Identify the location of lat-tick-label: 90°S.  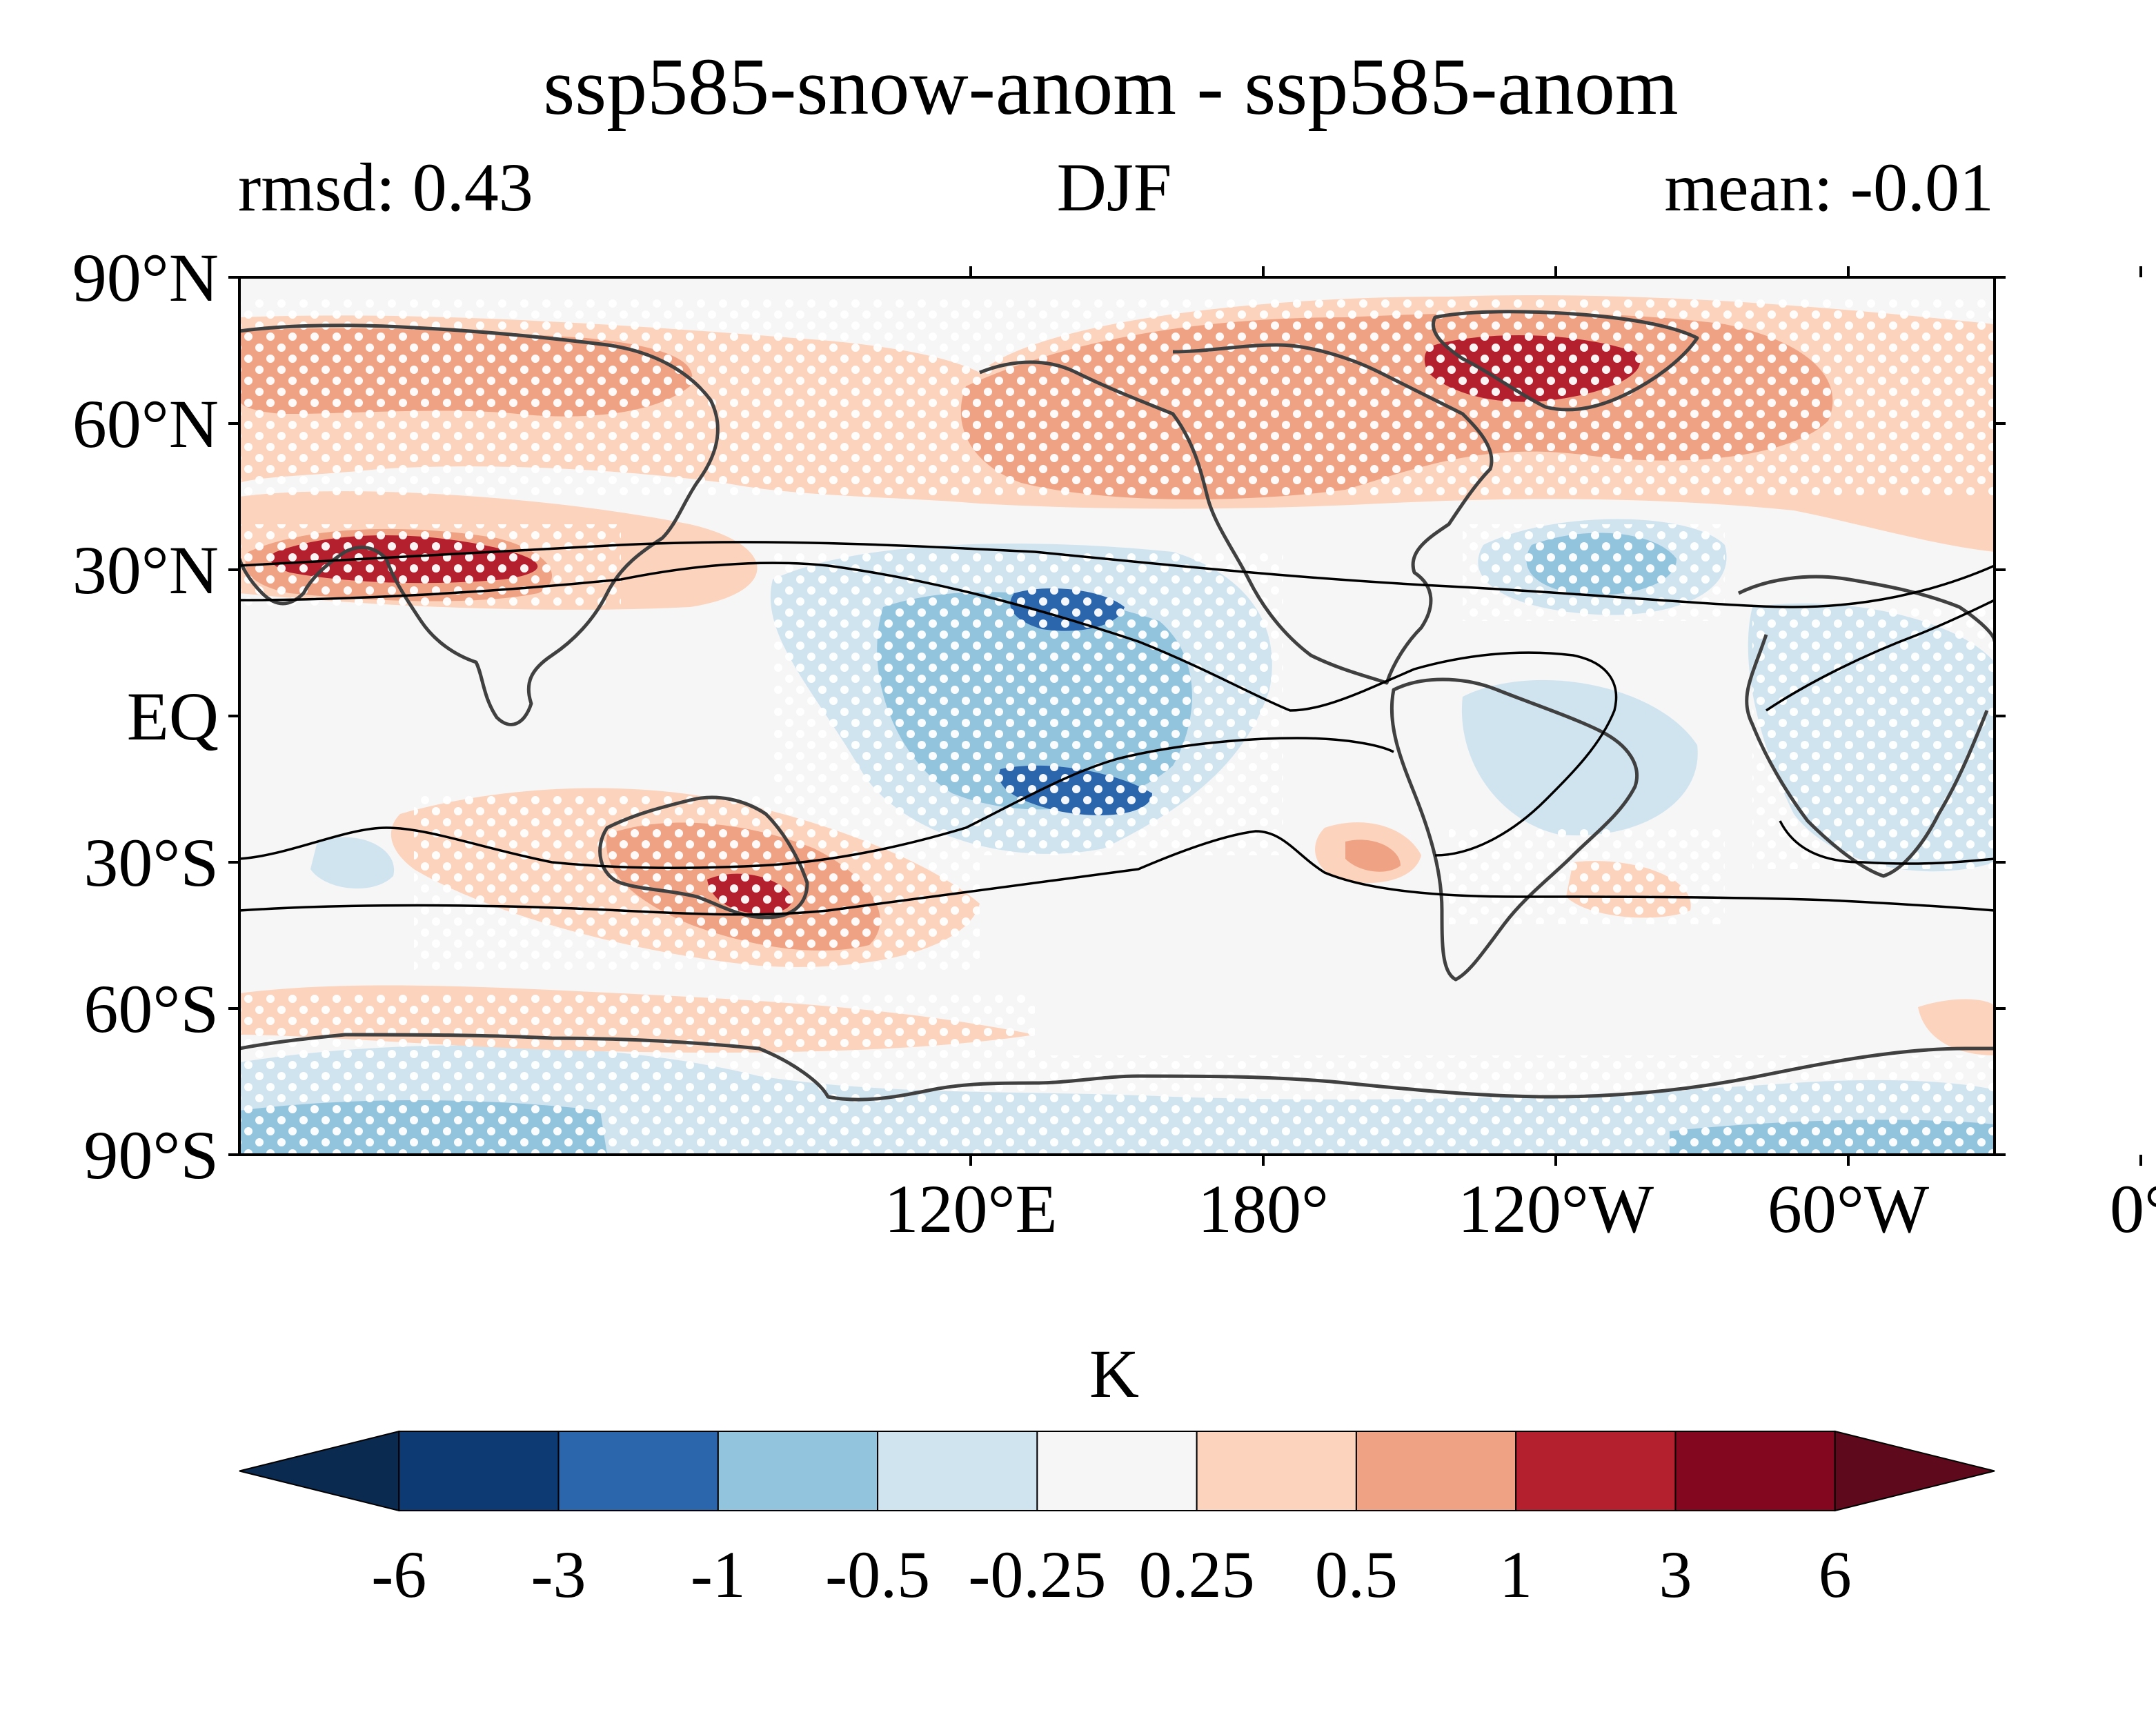
(151, 1155).